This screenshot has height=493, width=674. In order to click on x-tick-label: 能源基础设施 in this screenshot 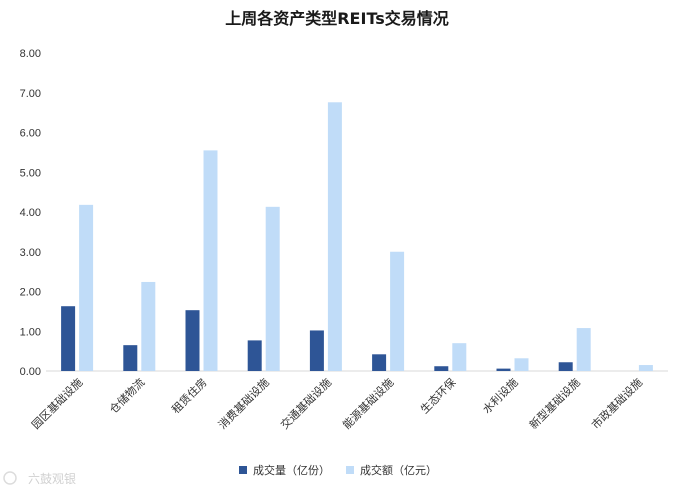, I will do `click(368, 403)`.